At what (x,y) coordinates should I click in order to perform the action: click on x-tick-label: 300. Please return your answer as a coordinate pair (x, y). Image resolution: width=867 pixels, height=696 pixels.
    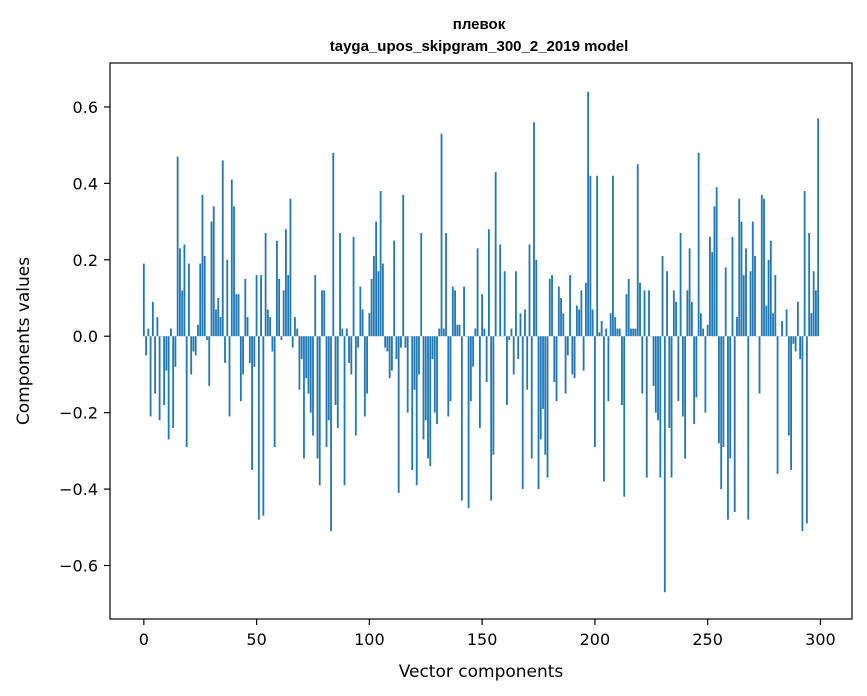
    Looking at the image, I should click on (820, 639).